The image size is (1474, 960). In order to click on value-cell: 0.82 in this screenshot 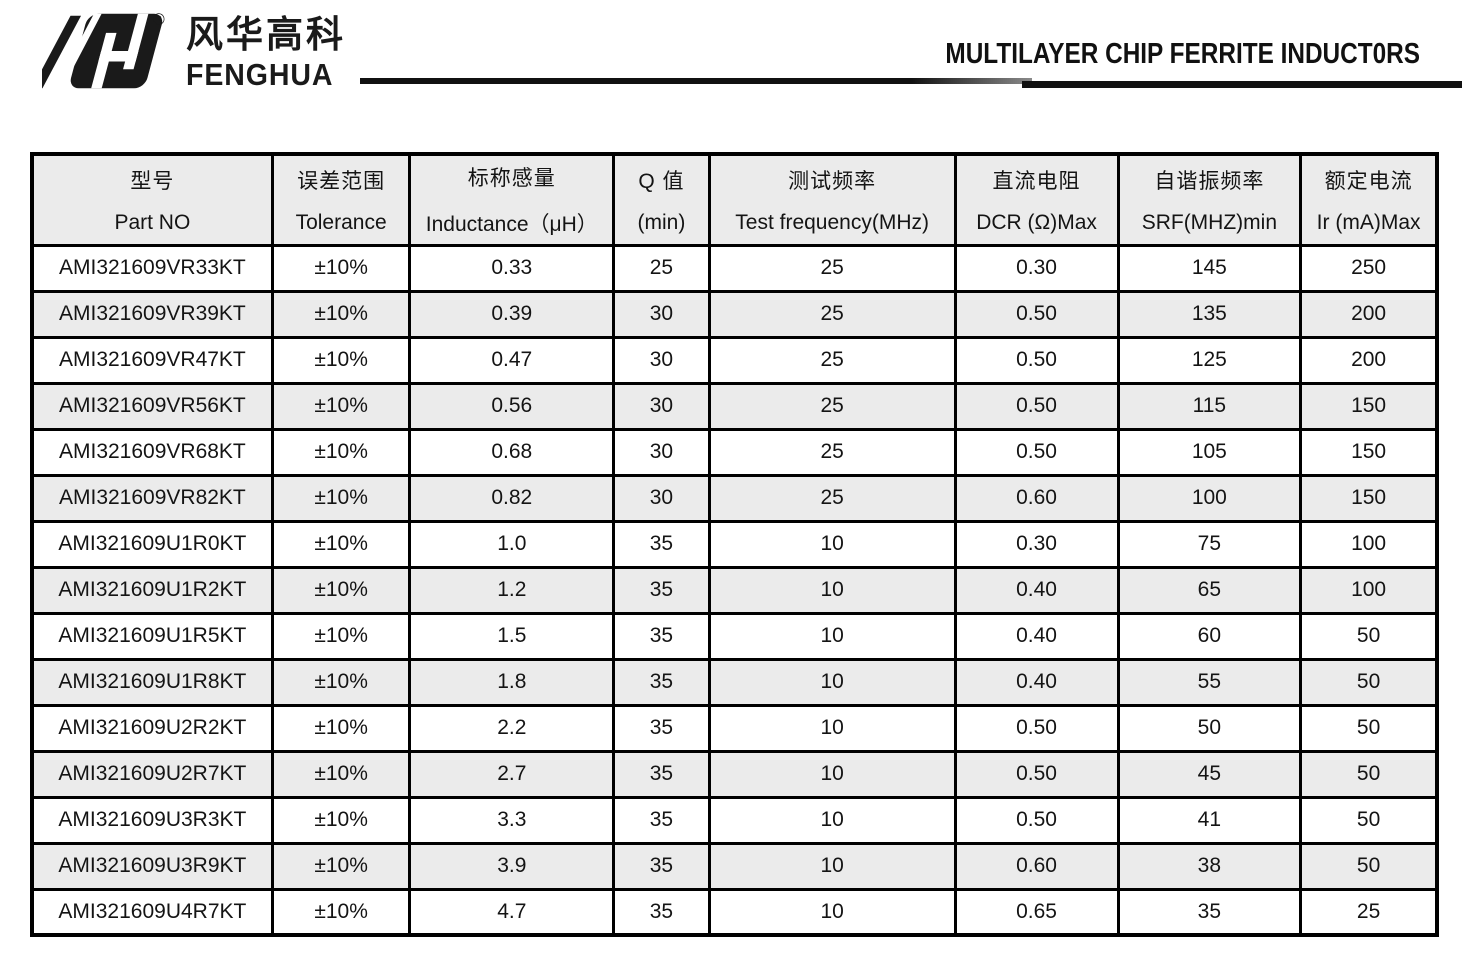, I will do `click(512, 498)`.